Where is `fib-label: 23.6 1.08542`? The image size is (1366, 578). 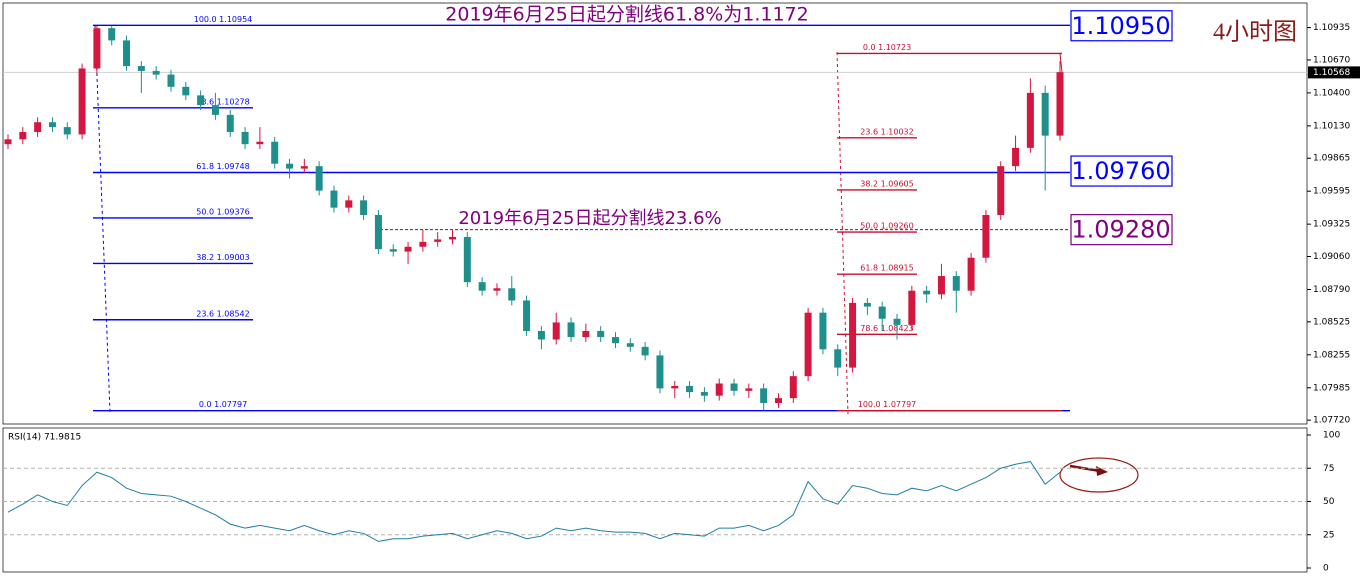 fib-label: 23.6 1.08542 is located at coordinates (222, 313).